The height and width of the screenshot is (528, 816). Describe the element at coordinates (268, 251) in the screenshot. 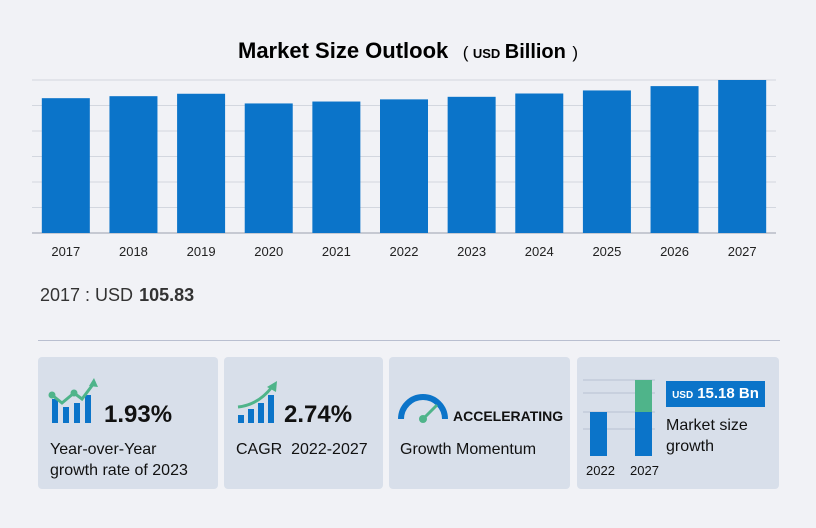

I see `x-tick-label: 2020` at that location.